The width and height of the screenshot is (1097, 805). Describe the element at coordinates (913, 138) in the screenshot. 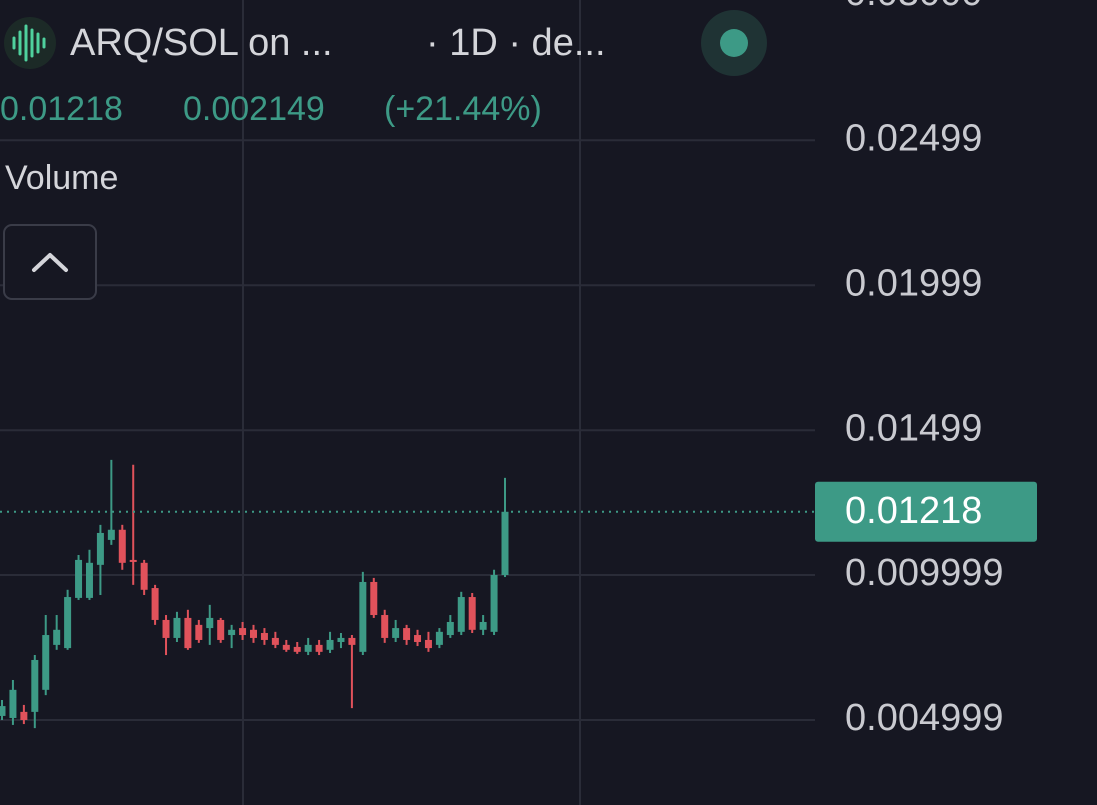

I see `y-tick-label: 0.02499` at that location.